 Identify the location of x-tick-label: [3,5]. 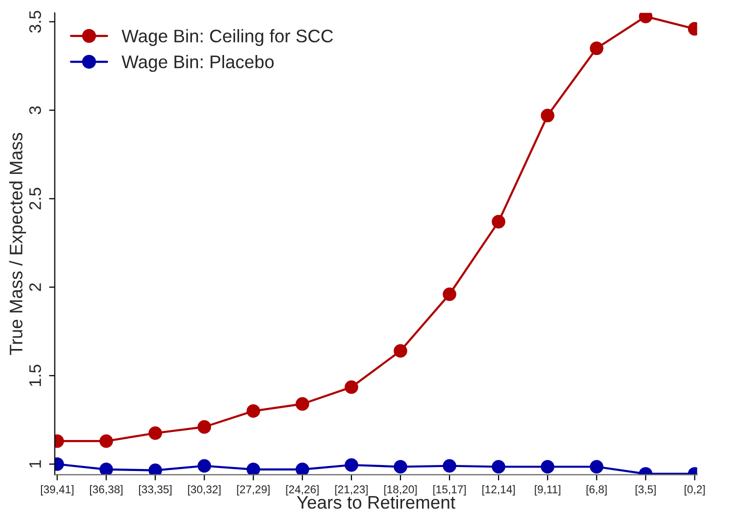
(646, 490).